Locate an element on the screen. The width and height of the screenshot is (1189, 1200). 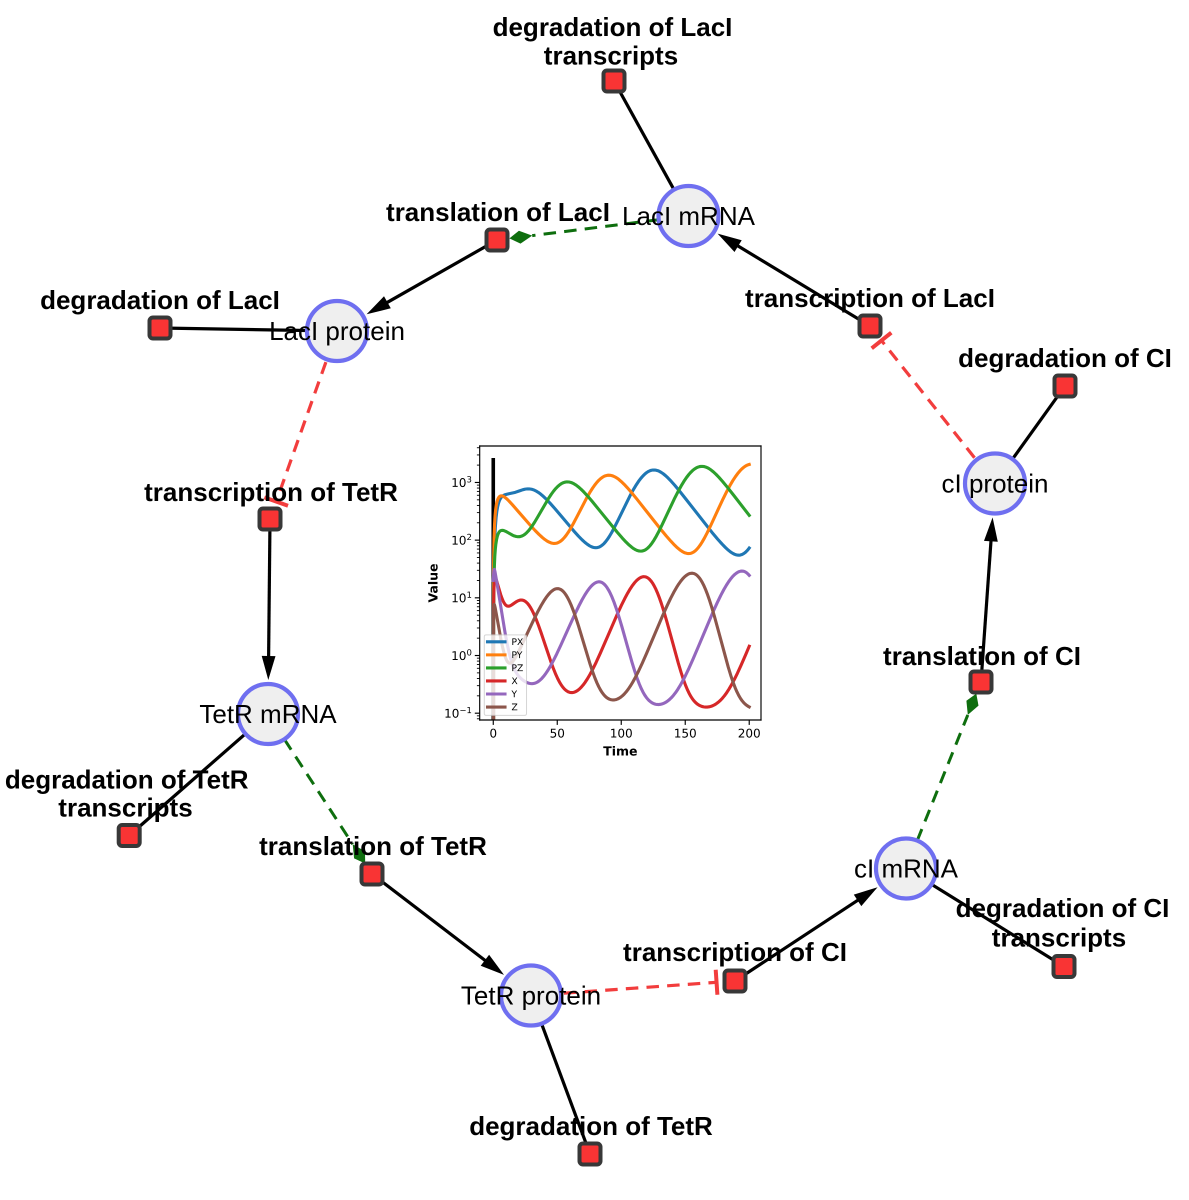
svg-text: translation of TetR is located at coordinates (373, 846).